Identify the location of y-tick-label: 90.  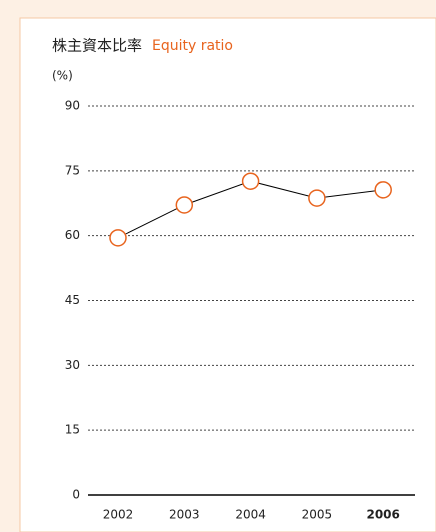
(72, 106).